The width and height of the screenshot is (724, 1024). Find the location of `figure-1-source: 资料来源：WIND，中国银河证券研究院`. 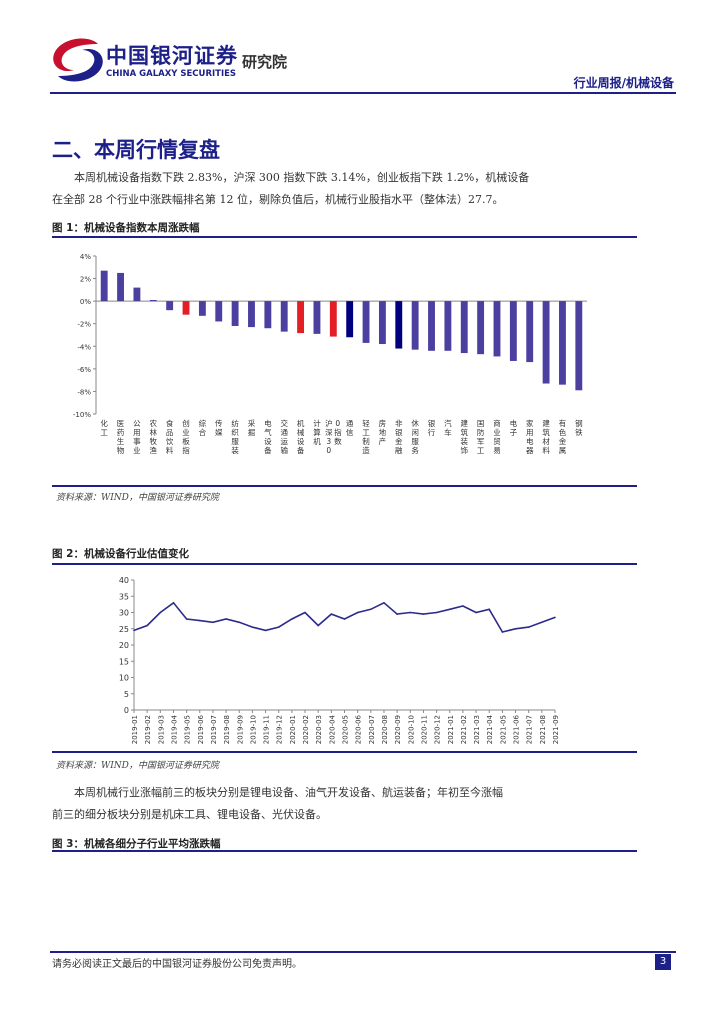

figure-1-source: 资料来源：WIND，中国银河证券研究院 is located at coordinates (137, 498).